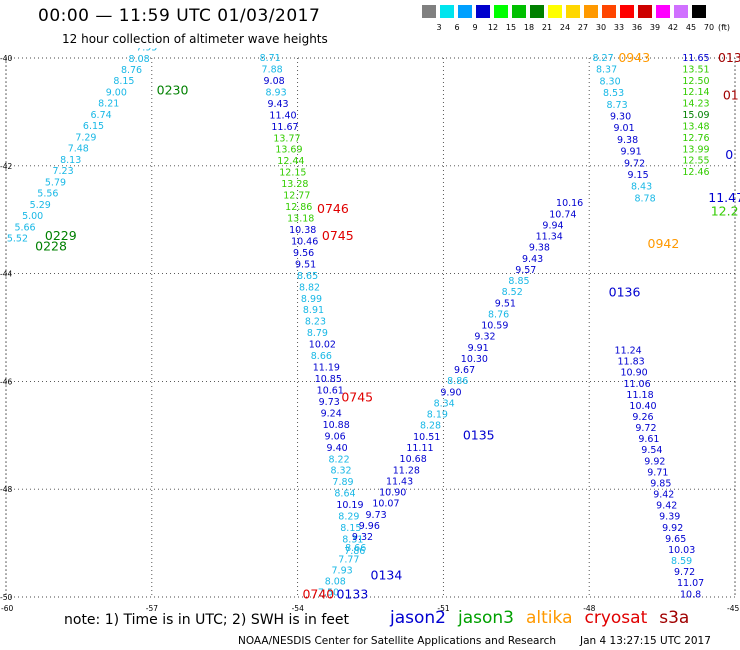 The height and width of the screenshot is (650, 740). I want to click on wave-height-value: 9.40, so click(337, 448).